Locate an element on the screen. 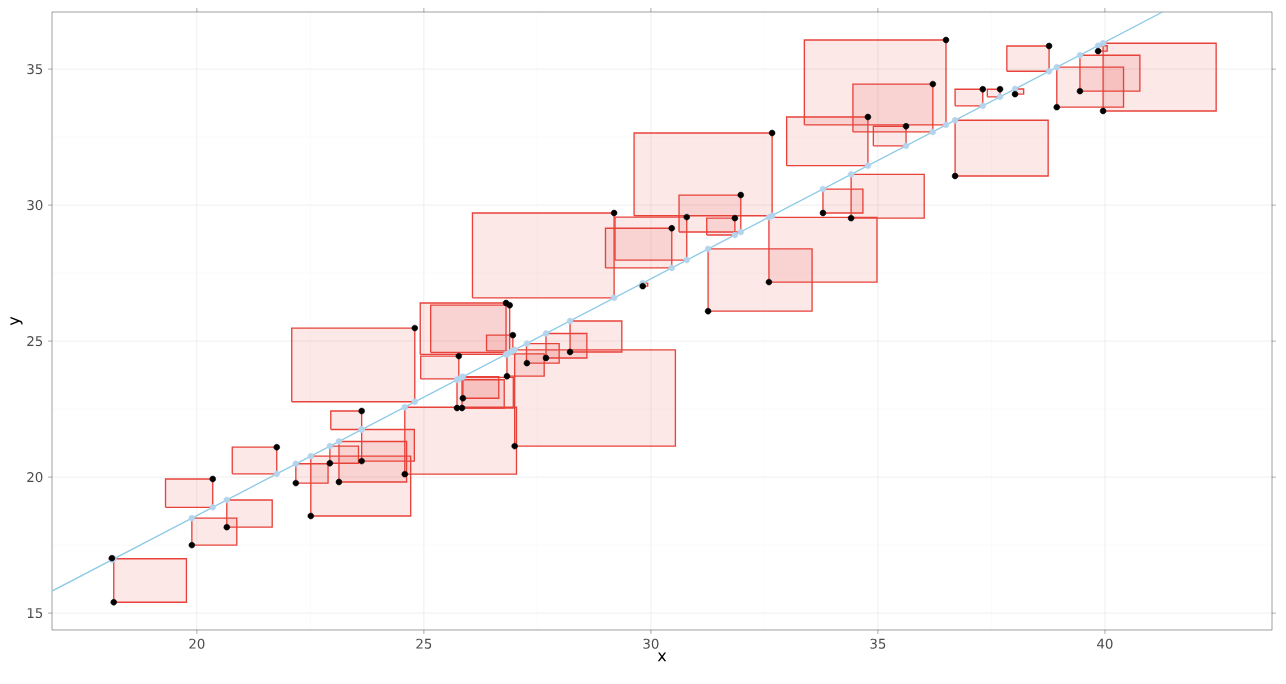  y-tick-label: 15 is located at coordinates (35, 613).